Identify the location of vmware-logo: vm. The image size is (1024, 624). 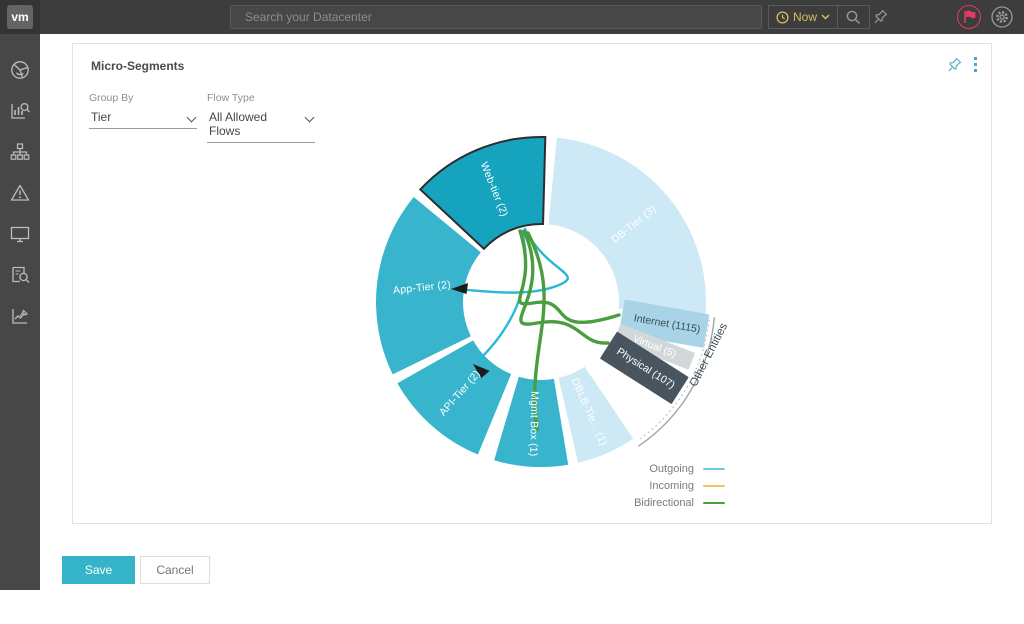
(20, 17).